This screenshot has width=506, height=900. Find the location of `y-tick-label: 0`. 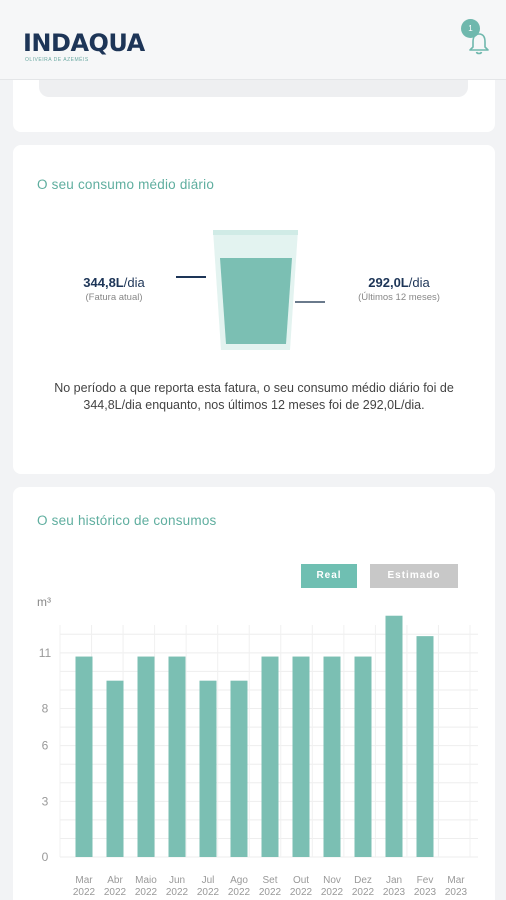

y-tick-label: 0 is located at coordinates (45, 857).